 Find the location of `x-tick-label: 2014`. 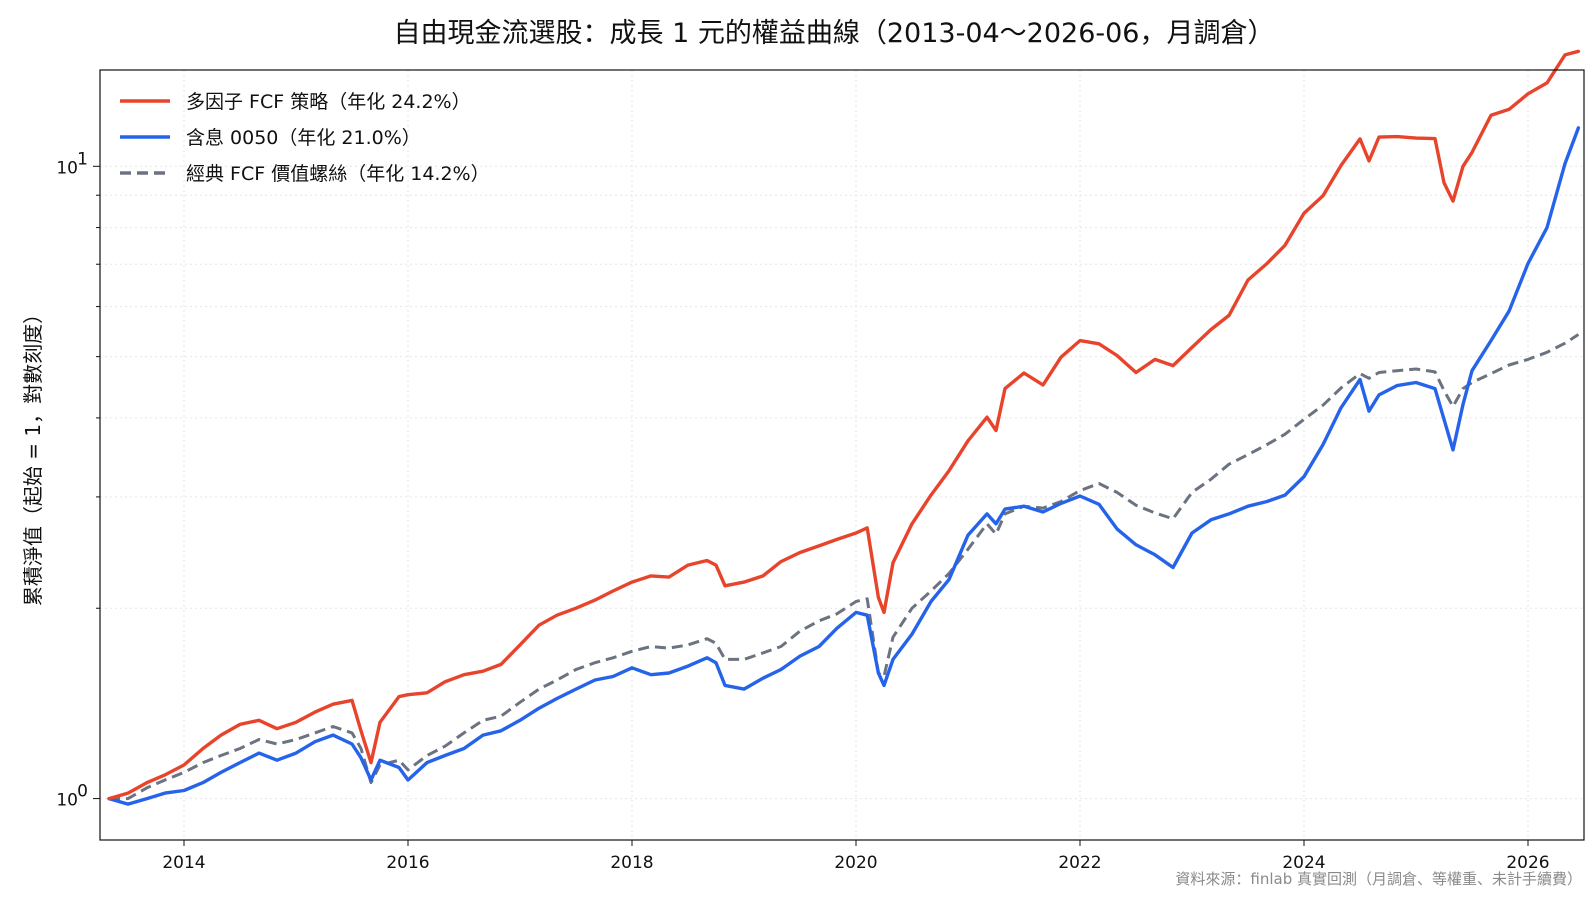

x-tick-label: 2014 is located at coordinates (183, 863).